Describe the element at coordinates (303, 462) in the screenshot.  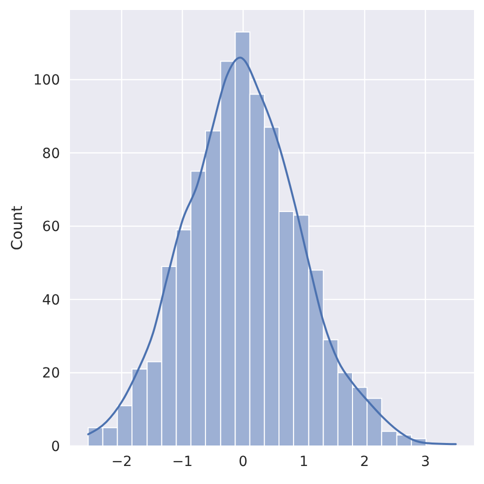
I see `x-tick-label: 1` at that location.